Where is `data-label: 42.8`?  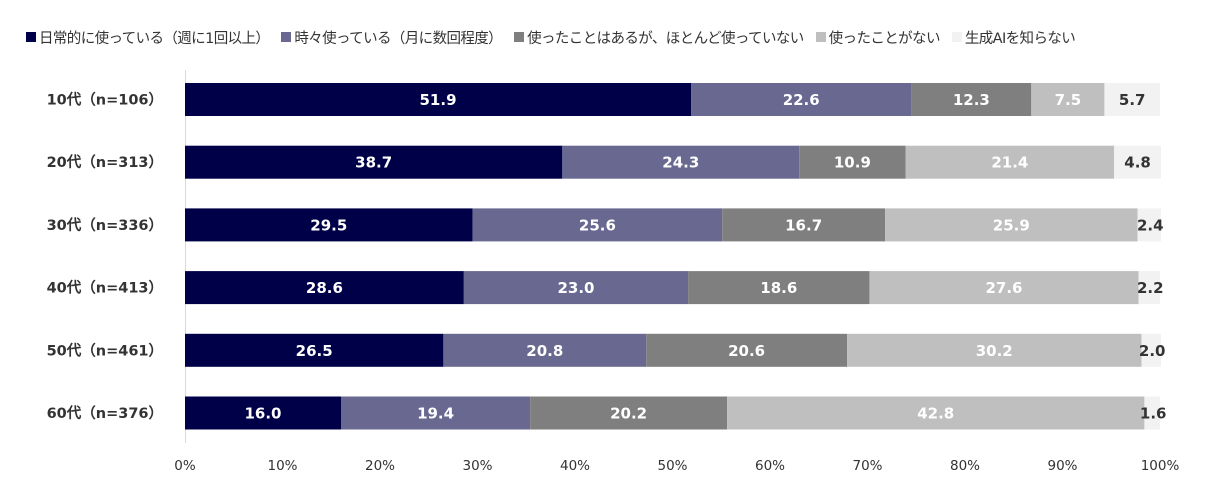
data-label: 42.8 is located at coordinates (935, 414).